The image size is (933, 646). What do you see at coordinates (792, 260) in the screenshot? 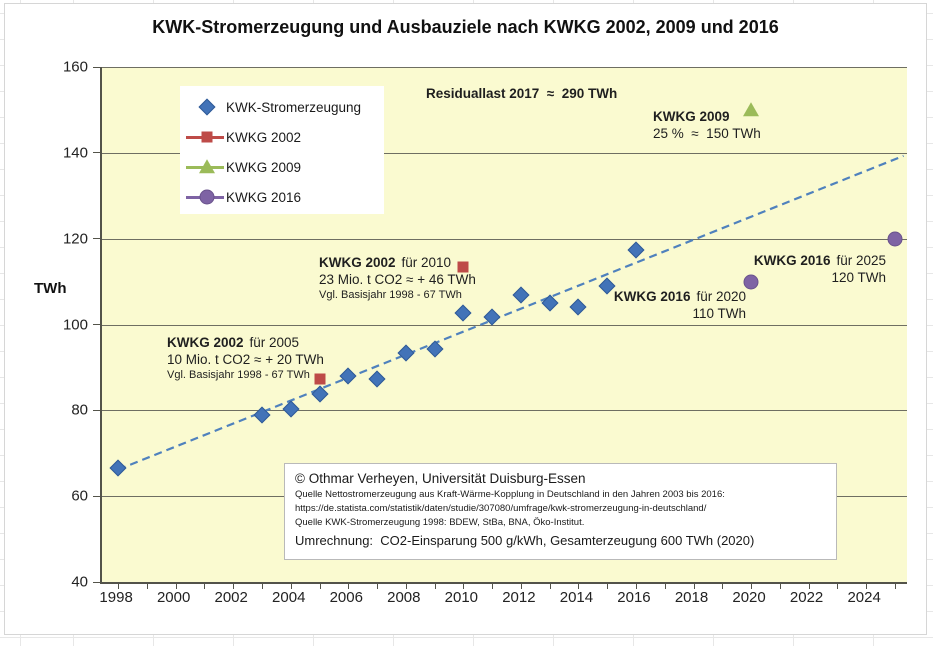
I see `annotation-kwkg2016-2025-law: KWKG 2016` at bounding box center [792, 260].